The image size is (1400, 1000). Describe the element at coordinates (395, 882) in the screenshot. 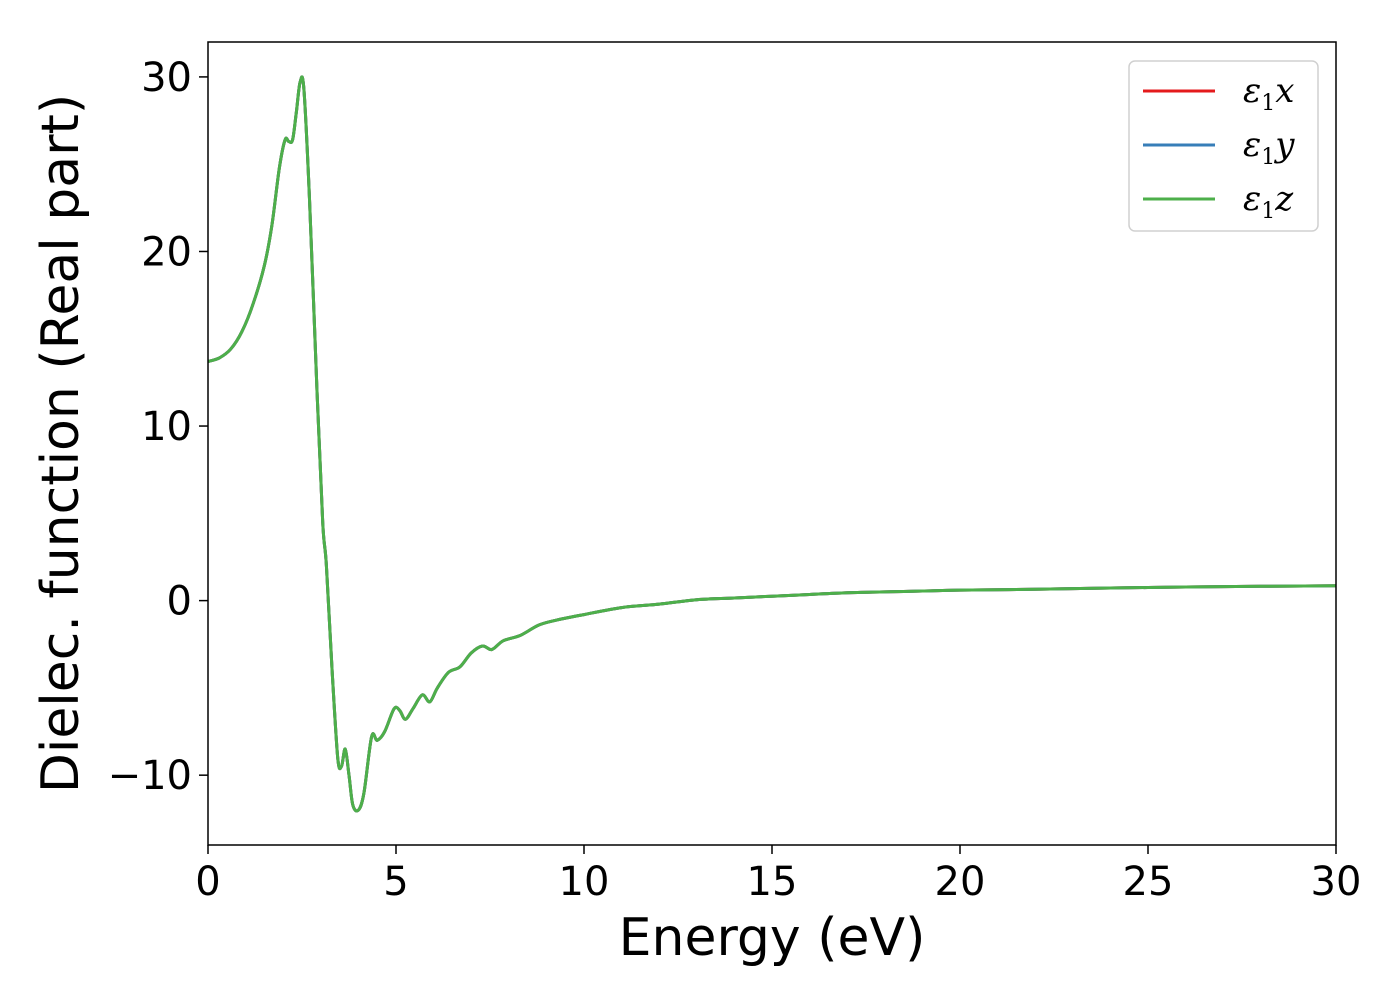

I see `x-tick-label: 5` at that location.